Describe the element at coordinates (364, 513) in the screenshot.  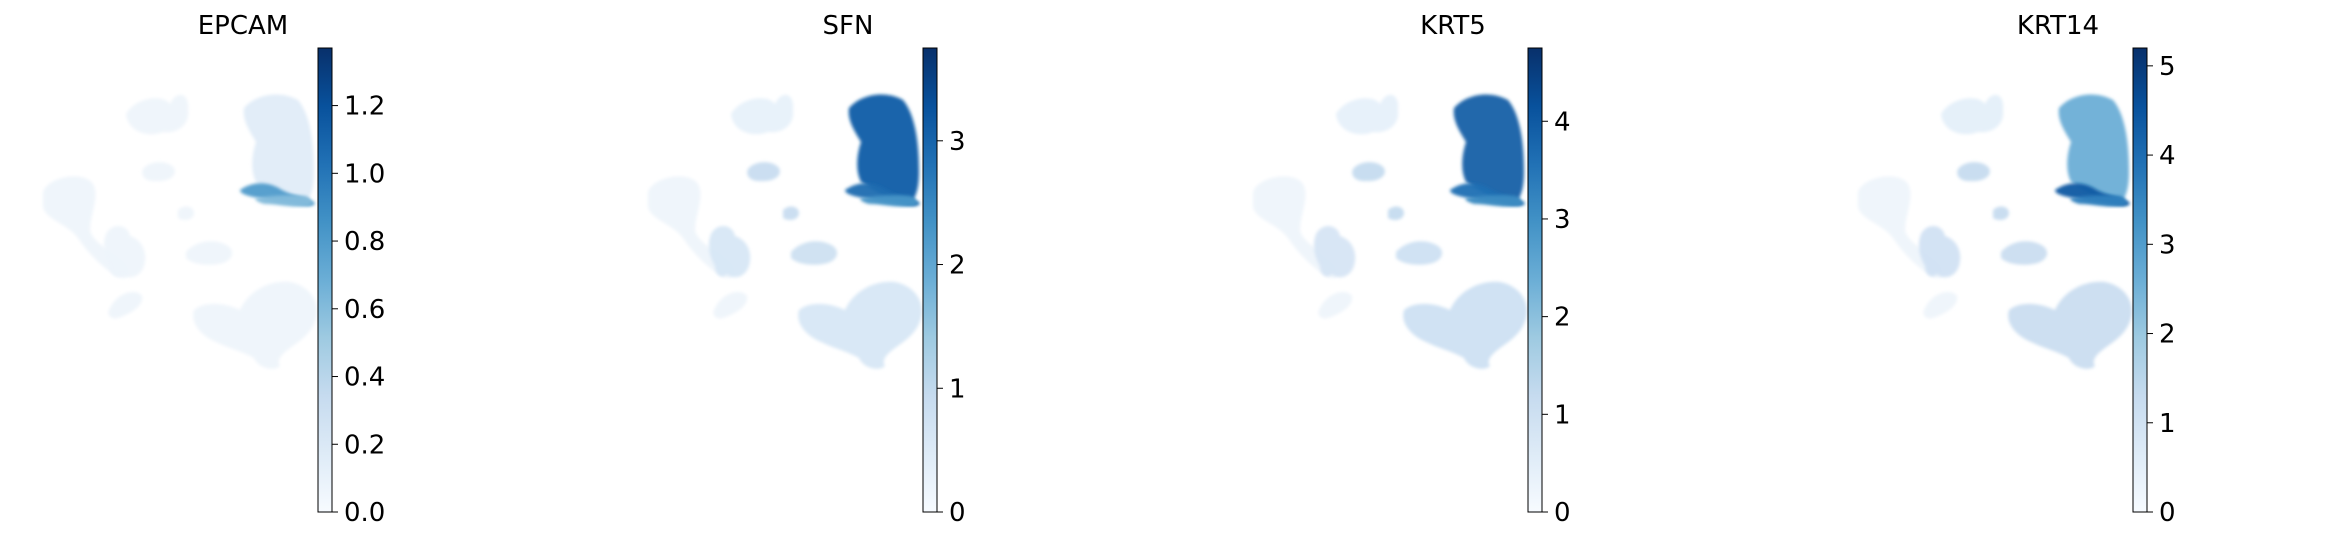
I see `colorbar-tick-label: 0.0` at that location.